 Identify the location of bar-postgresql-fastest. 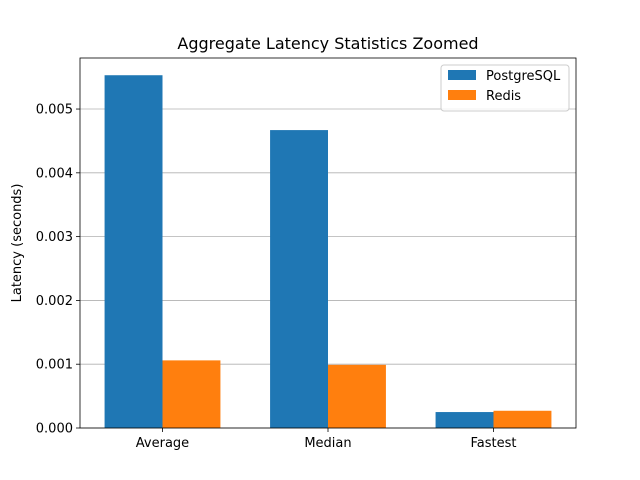
(464, 420).